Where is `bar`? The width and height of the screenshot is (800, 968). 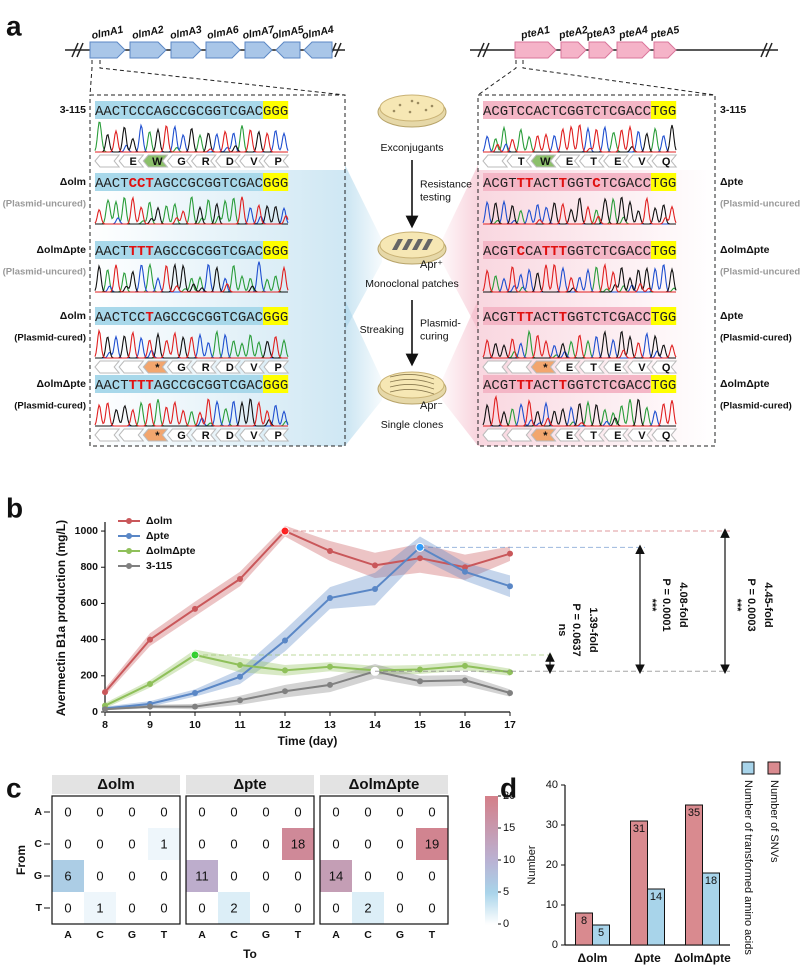 bar is located at coordinates (711, 909).